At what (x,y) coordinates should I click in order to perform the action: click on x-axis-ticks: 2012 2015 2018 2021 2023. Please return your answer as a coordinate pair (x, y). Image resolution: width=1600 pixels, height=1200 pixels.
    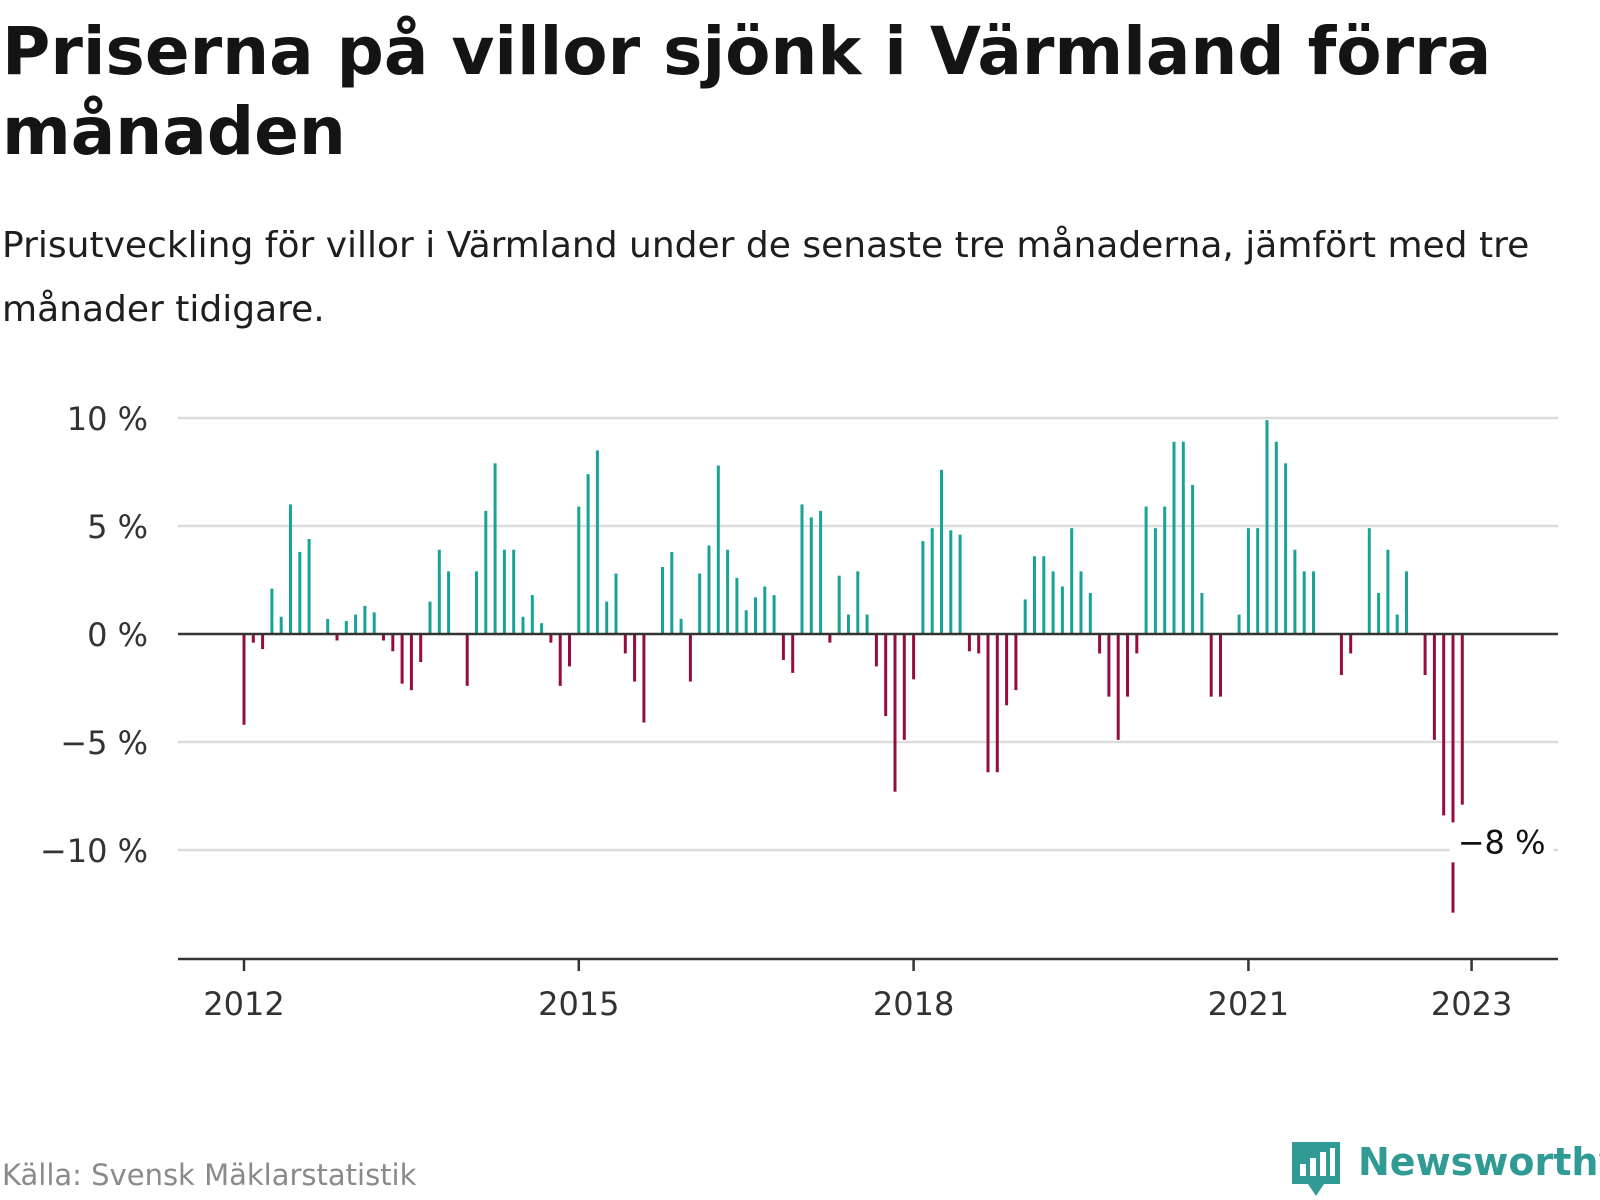
    Looking at the image, I should click on (857, 991).